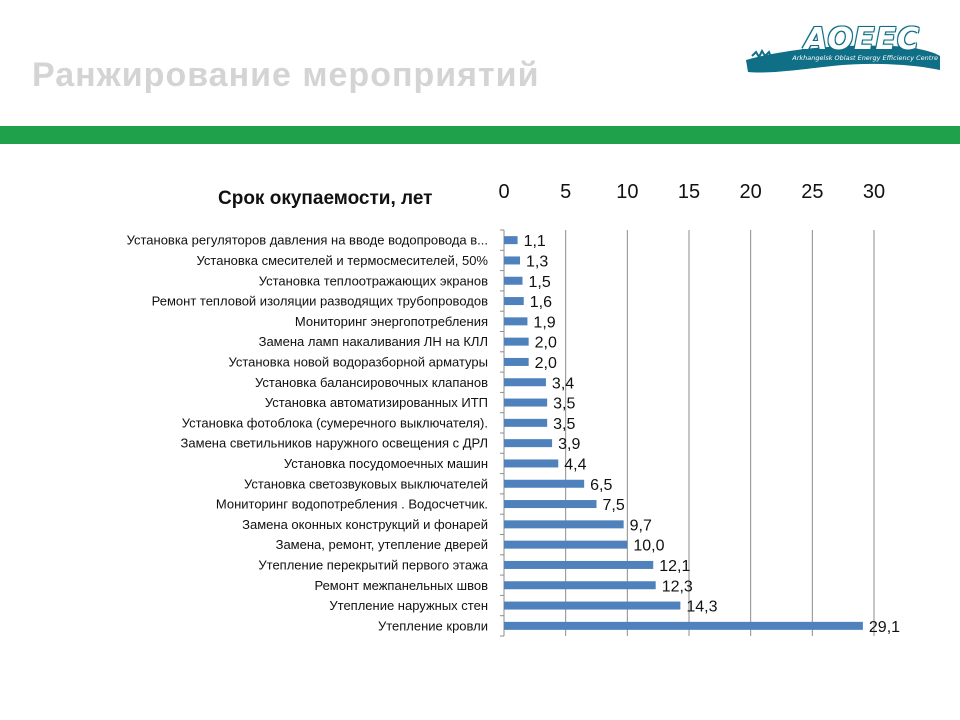 Image resolution: width=960 pixels, height=720 pixels. Describe the element at coordinates (541, 302) in the screenshot. I see `value-label: 1,6` at that location.